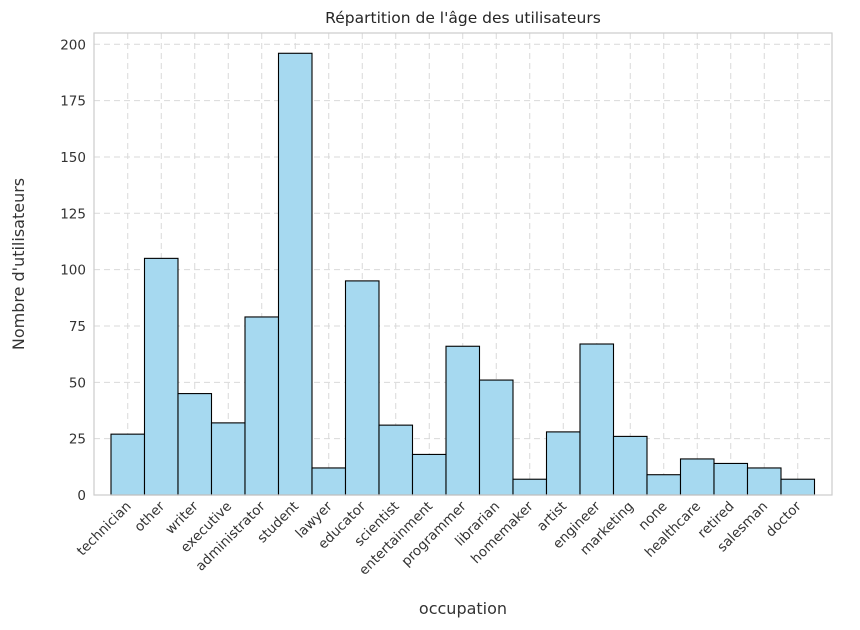  Describe the element at coordinates (731, 479) in the screenshot. I see `bar-retired` at that location.